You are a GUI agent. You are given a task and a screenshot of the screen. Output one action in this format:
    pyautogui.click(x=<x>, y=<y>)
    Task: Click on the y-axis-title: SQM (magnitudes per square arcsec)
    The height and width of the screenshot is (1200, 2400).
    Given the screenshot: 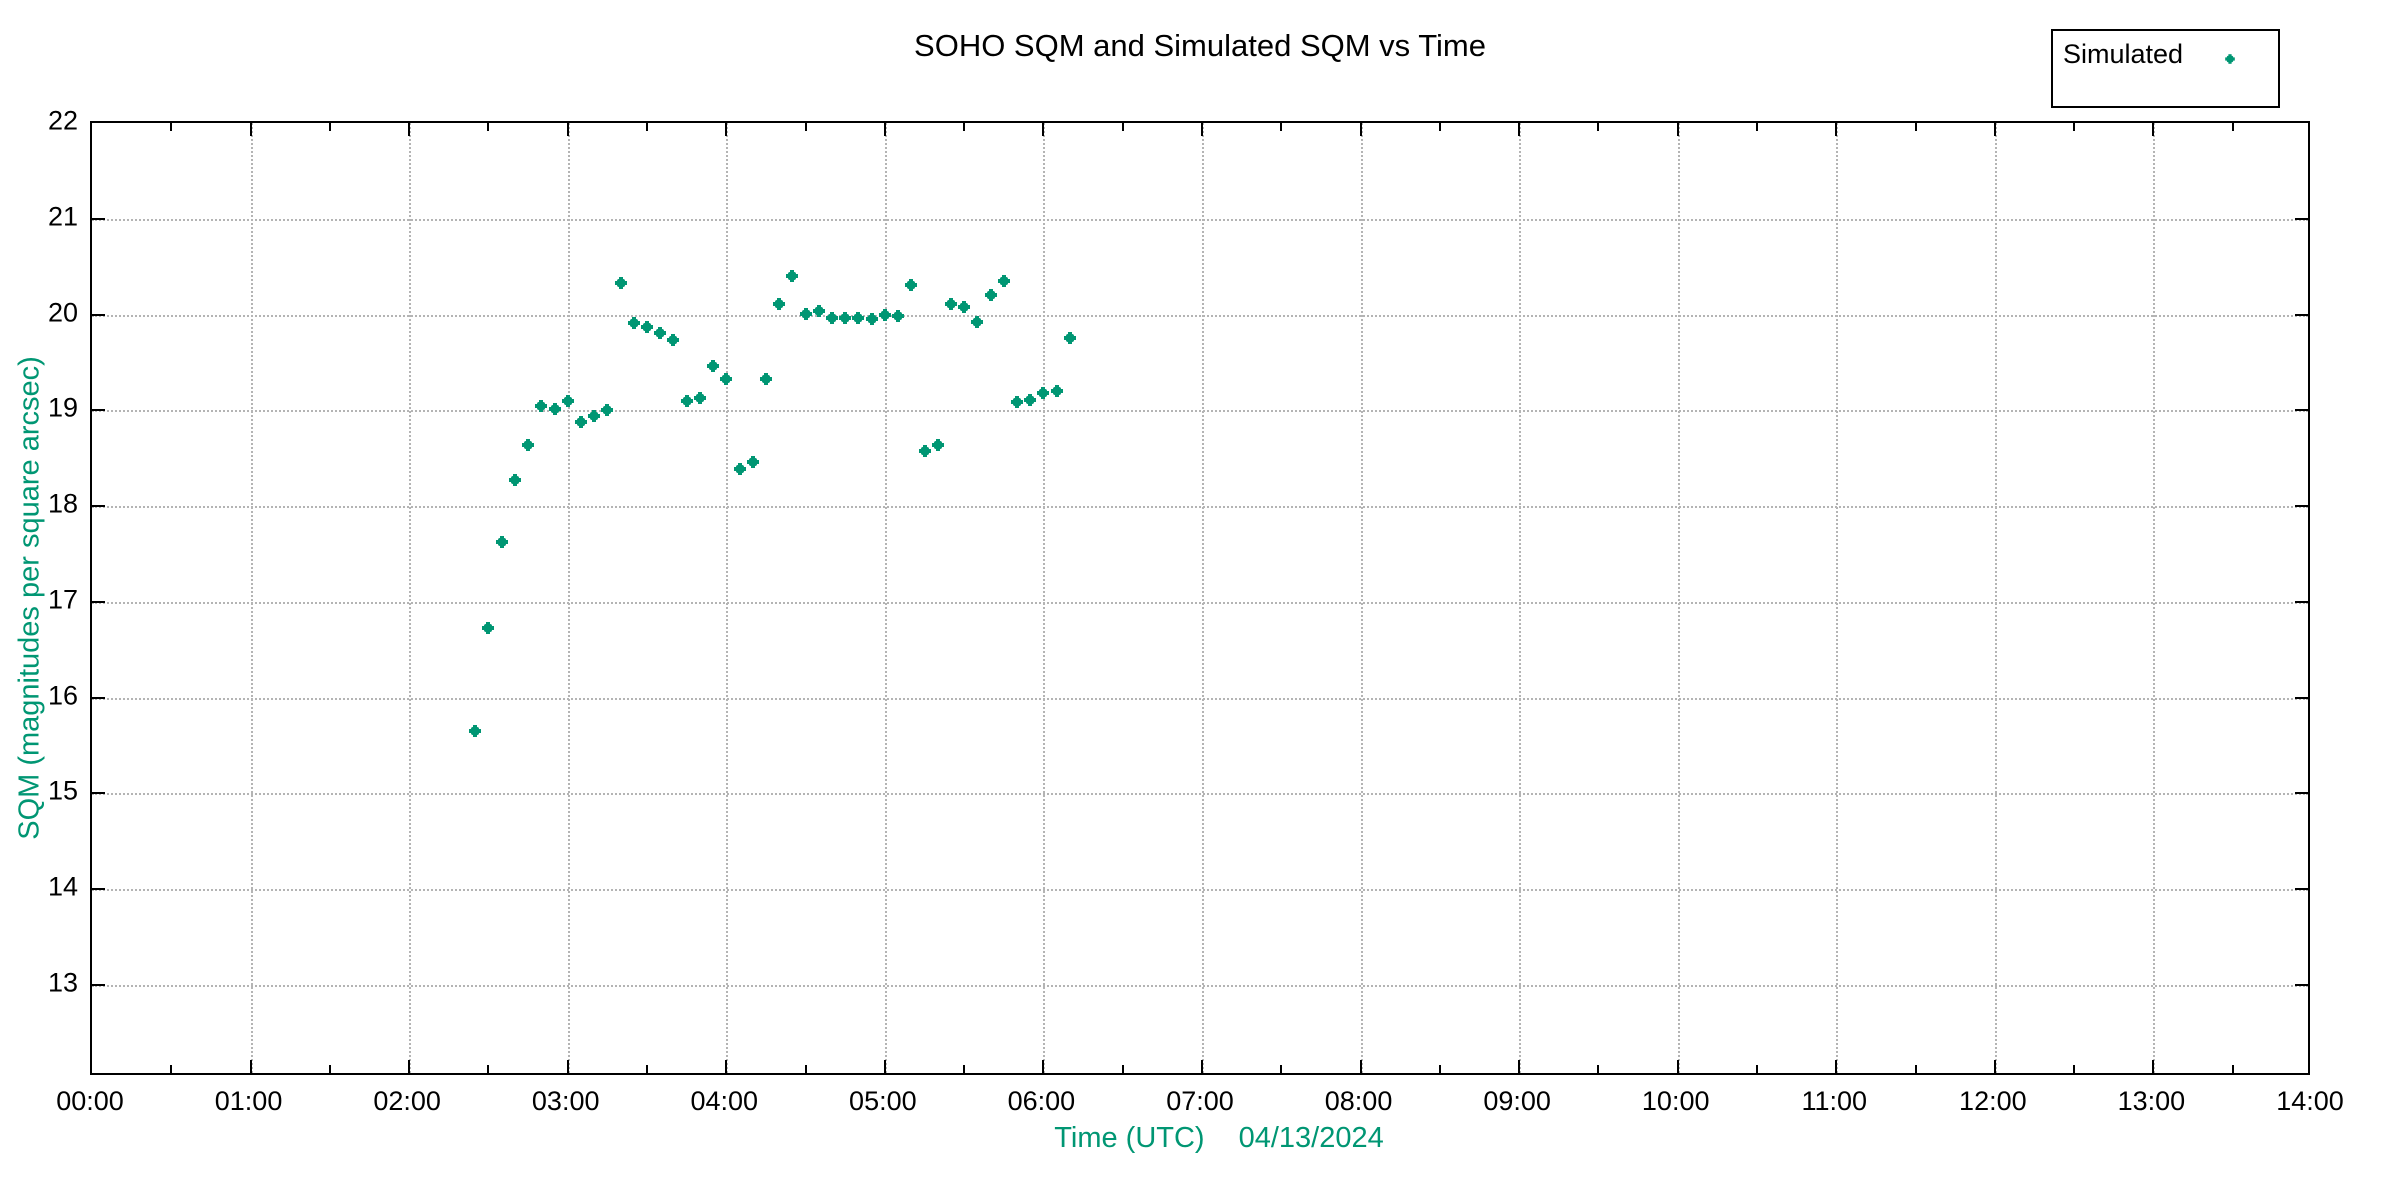 What is the action you would take?
    pyautogui.click(x=29, y=598)
    